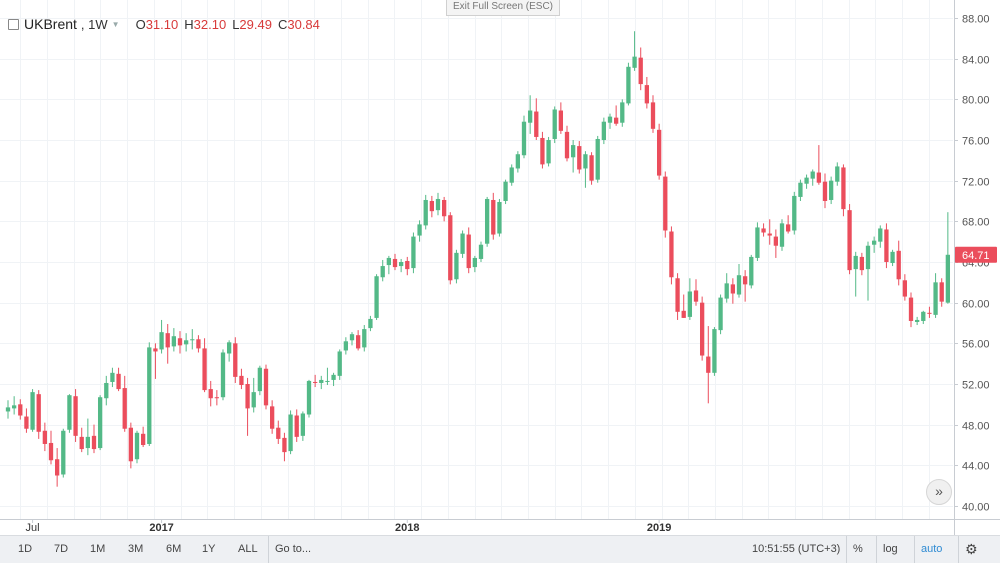 Image resolution: width=1000 pixels, height=563 pixels. I want to click on chevrons-right-icon: », so click(939, 492).